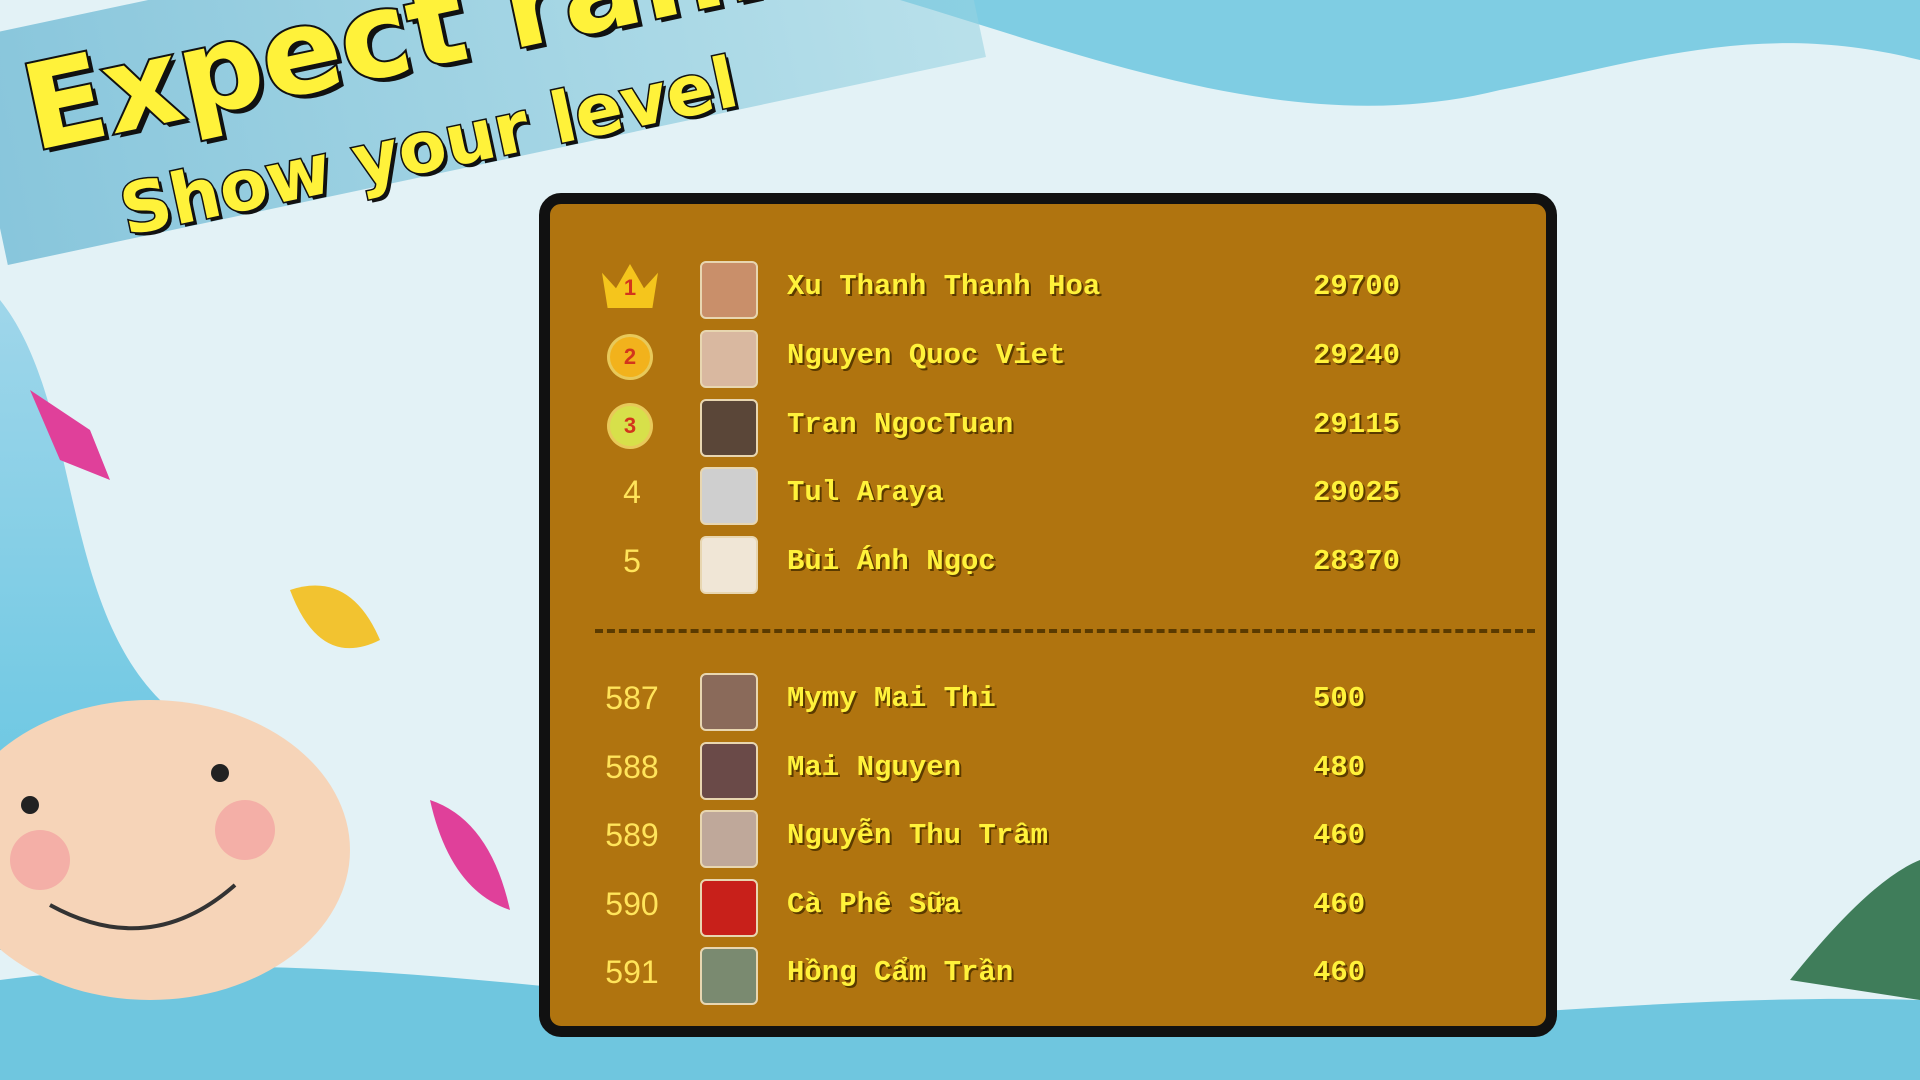  Describe the element at coordinates (1065, 631) in the screenshot. I see `divider` at that location.